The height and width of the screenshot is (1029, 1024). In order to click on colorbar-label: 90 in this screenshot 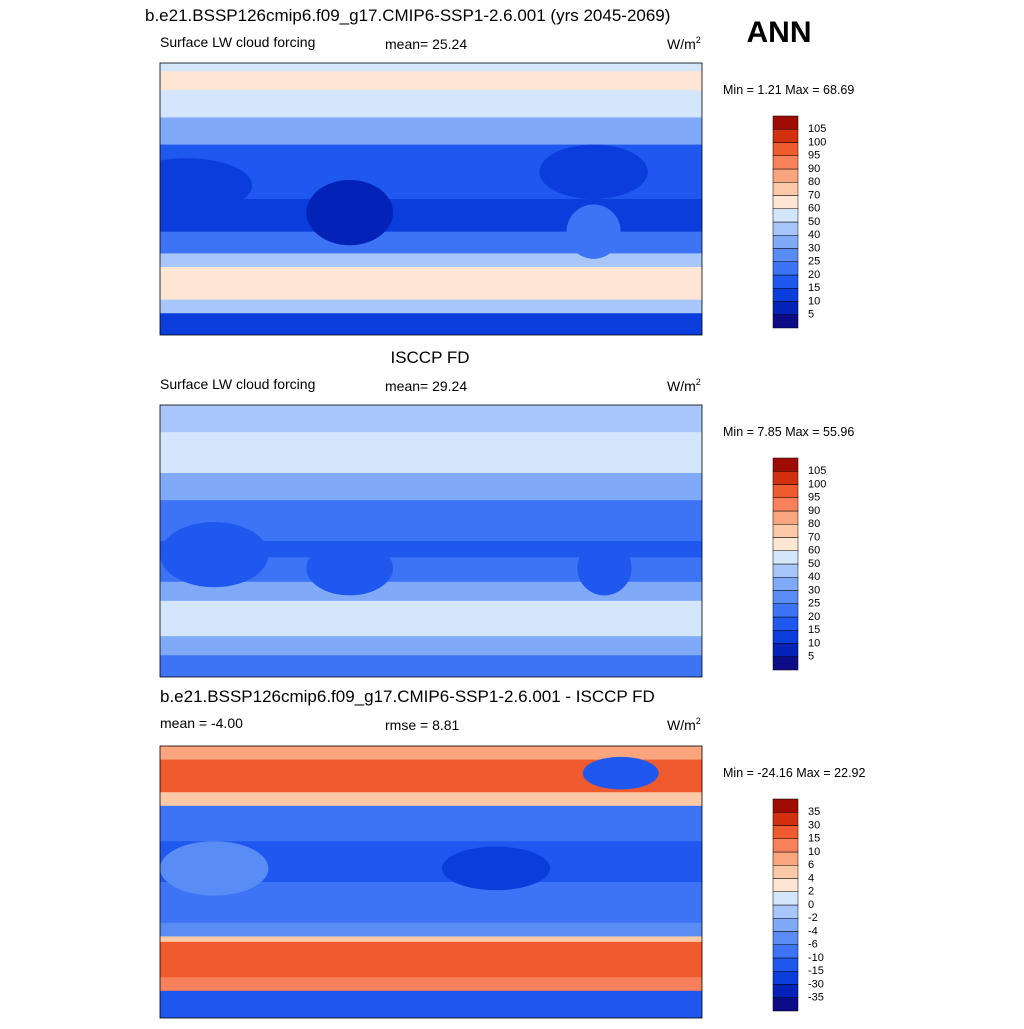, I will do `click(814, 511)`.